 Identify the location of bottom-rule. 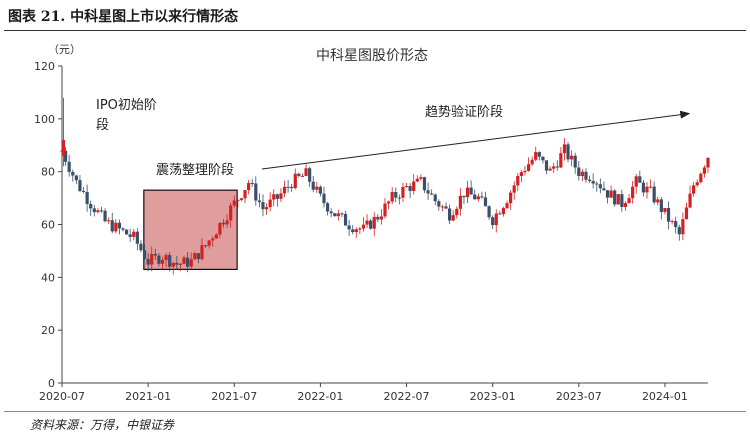
(375, 411).